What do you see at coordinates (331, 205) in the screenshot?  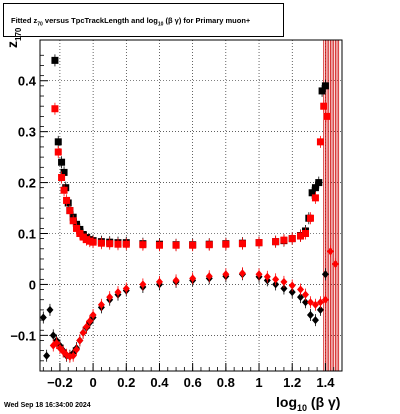 I see `vertical-lines-layer` at bounding box center [331, 205].